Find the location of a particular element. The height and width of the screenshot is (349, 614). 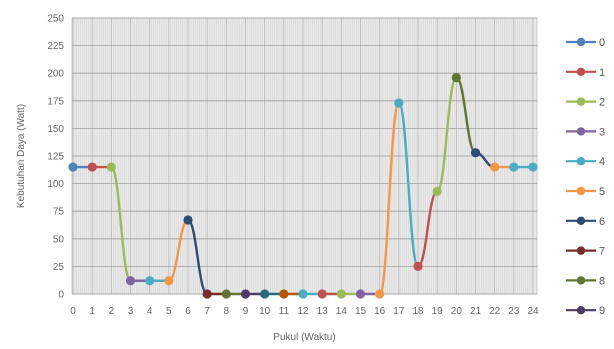

x-tick-label: 4 is located at coordinates (150, 311).